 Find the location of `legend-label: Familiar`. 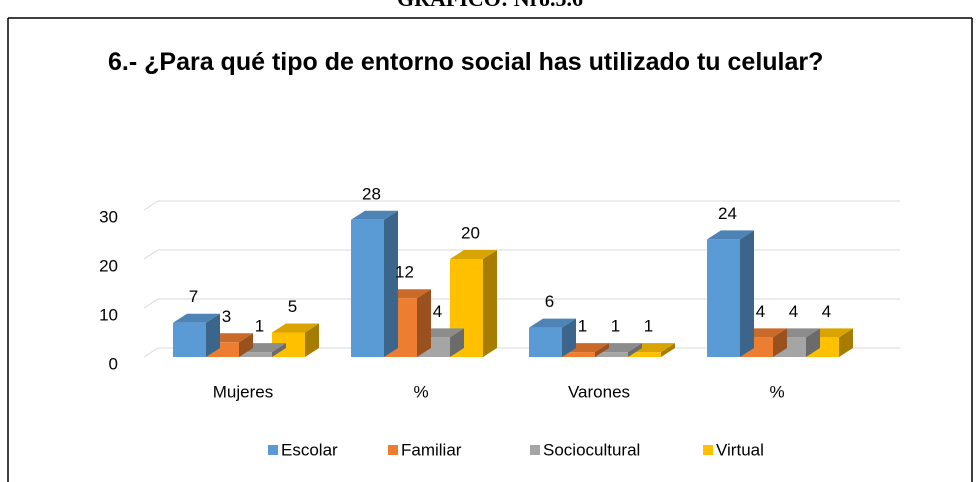

legend-label: Familiar is located at coordinates (431, 449).